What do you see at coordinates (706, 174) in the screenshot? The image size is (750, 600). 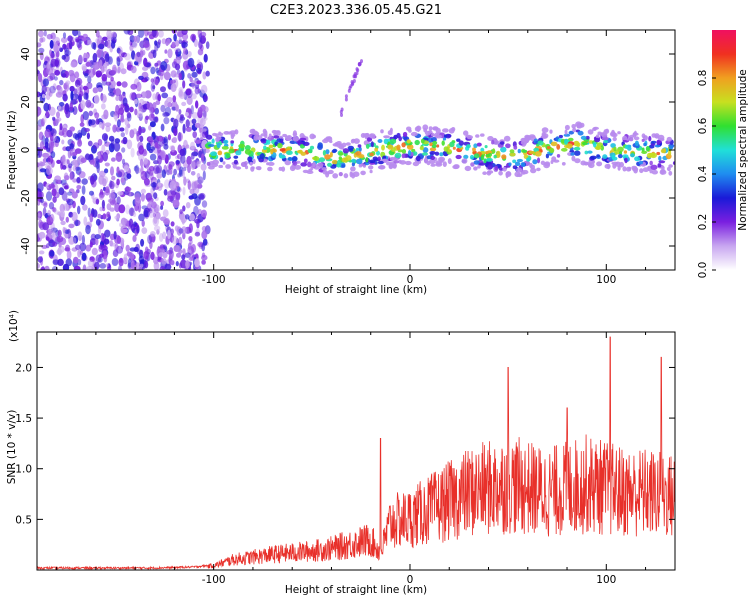 I see `colorbar-ticks: 0.0 0.2 0.4 0.6 0.8` at bounding box center [706, 174].